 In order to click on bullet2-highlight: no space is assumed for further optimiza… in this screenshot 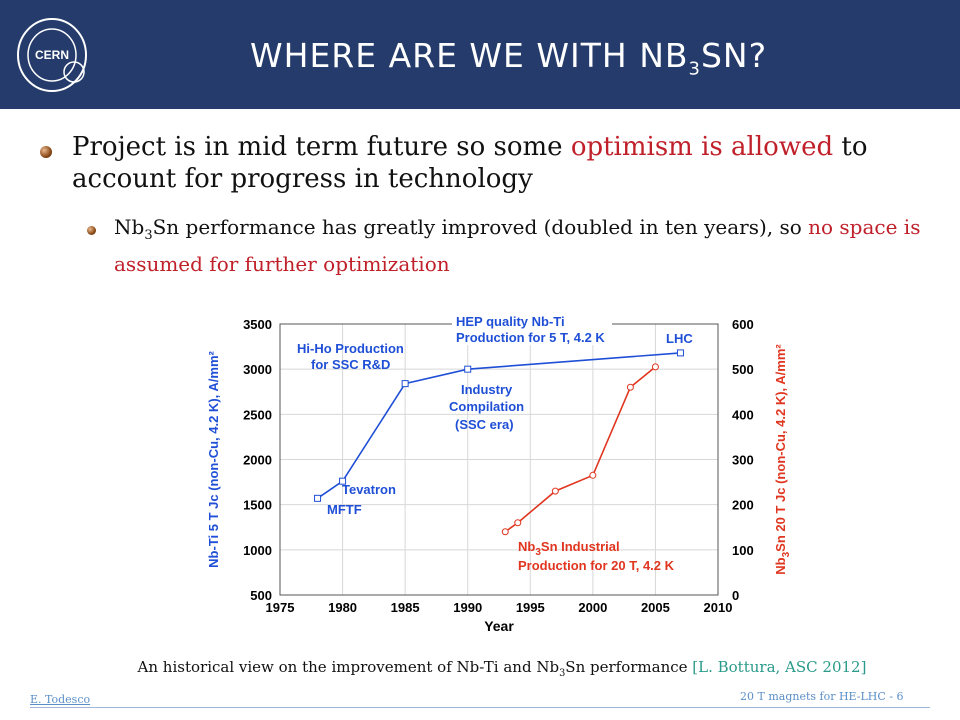, I will do `click(517, 245)`.